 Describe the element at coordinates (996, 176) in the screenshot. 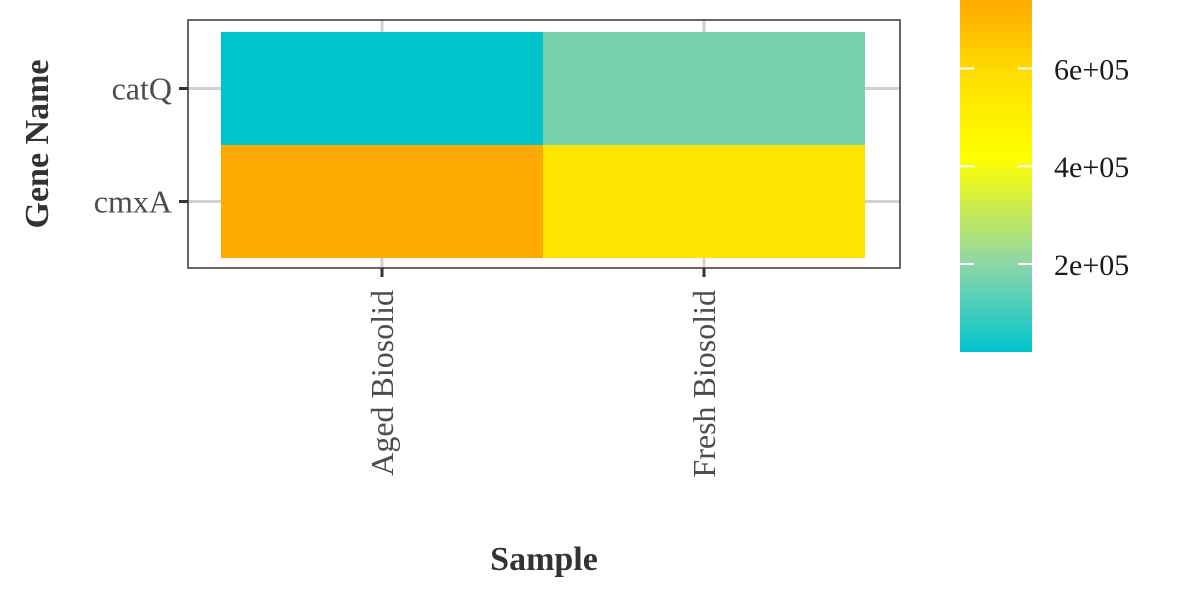

I see `legend-colorbar` at that location.